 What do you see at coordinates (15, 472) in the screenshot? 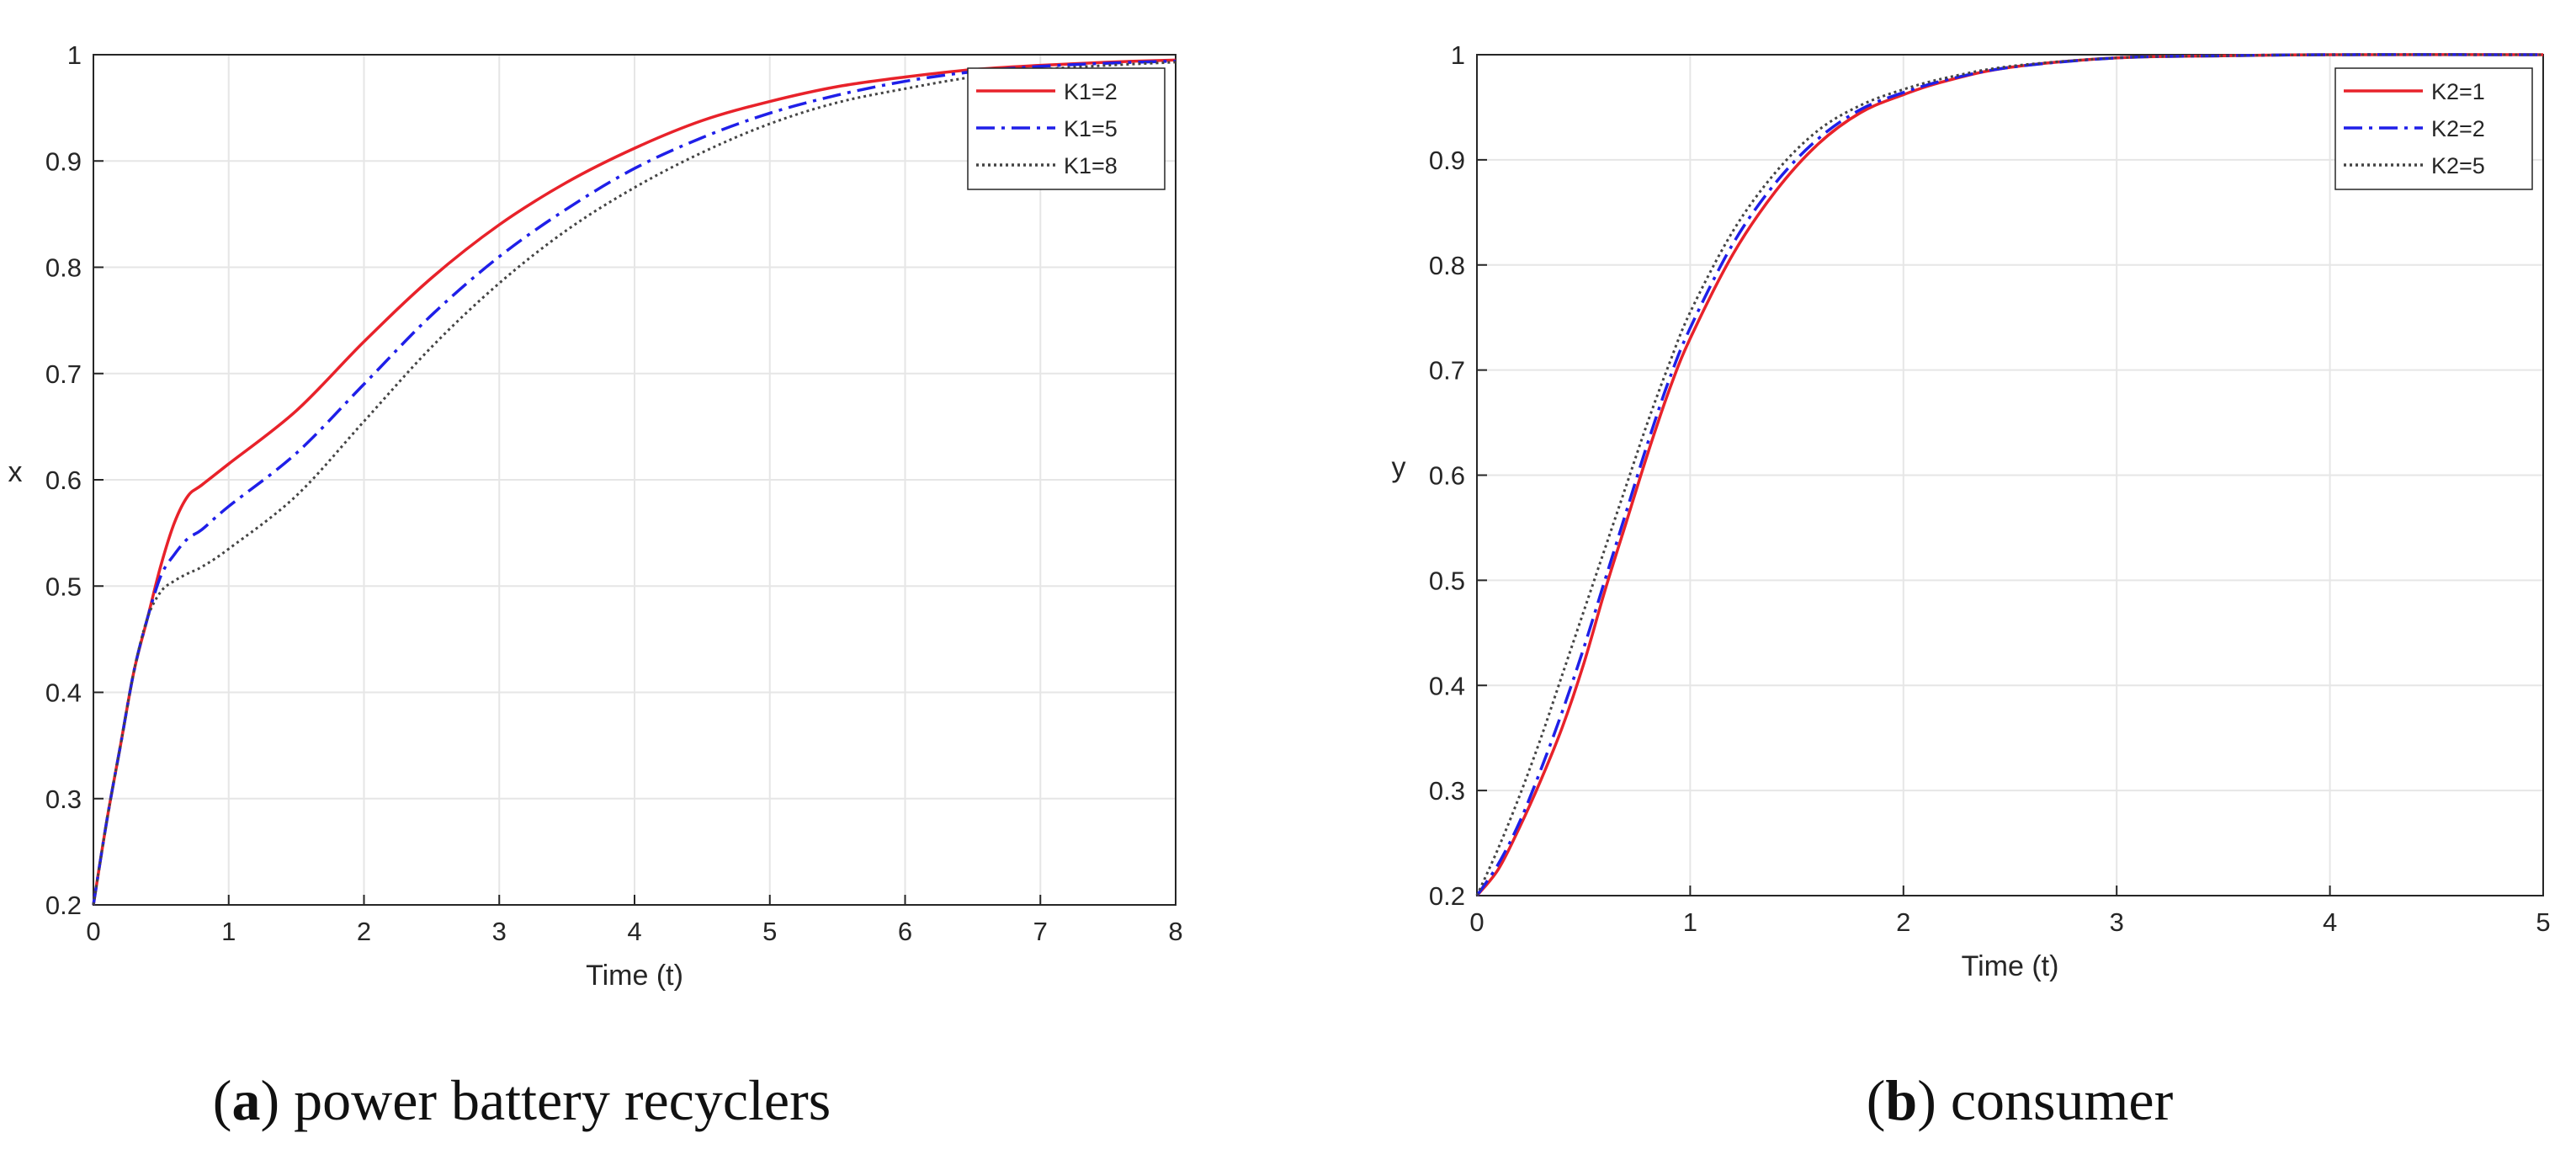
I see `y-axis-label: x` at bounding box center [15, 472].